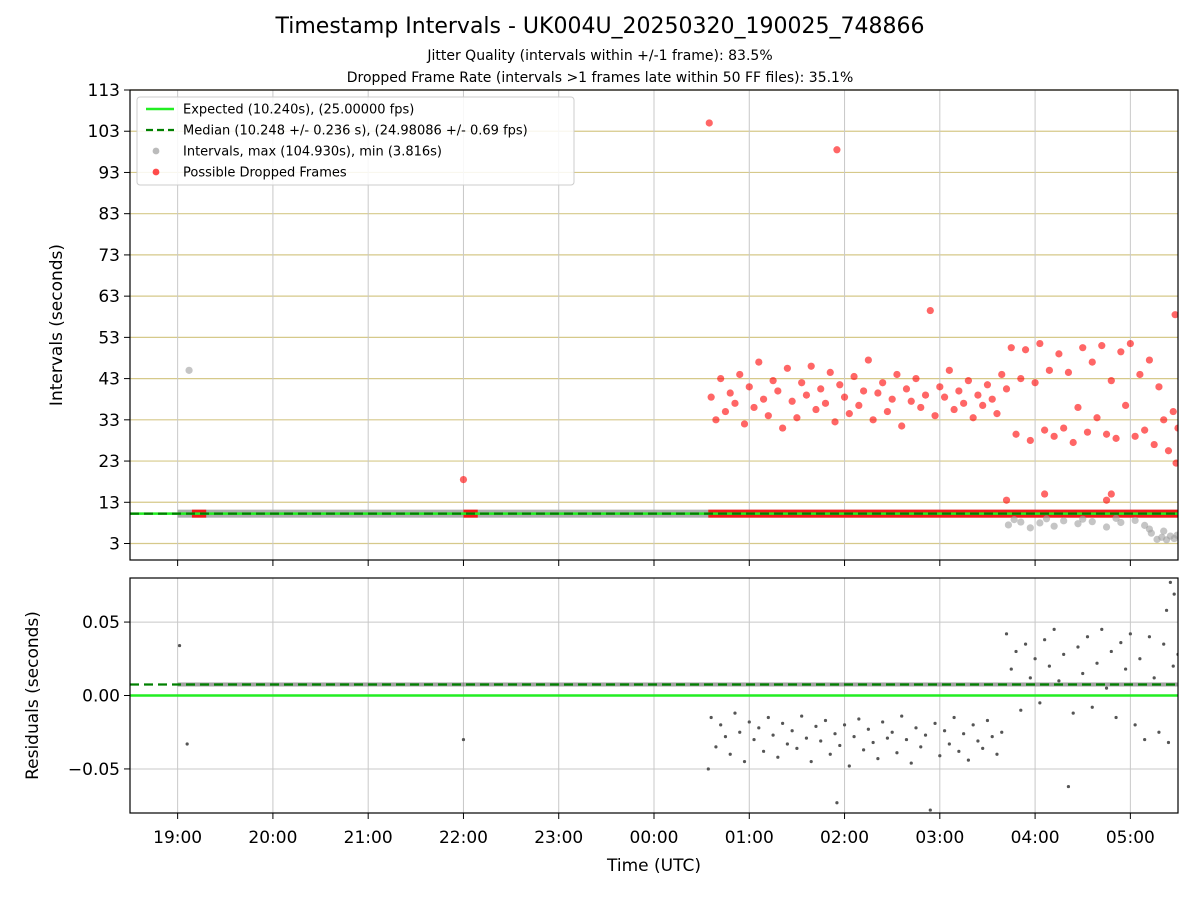 The width and height of the screenshot is (1200, 900). Describe the element at coordinates (463, 838) in the screenshot. I see `x-tick-label: 22:00` at that location.